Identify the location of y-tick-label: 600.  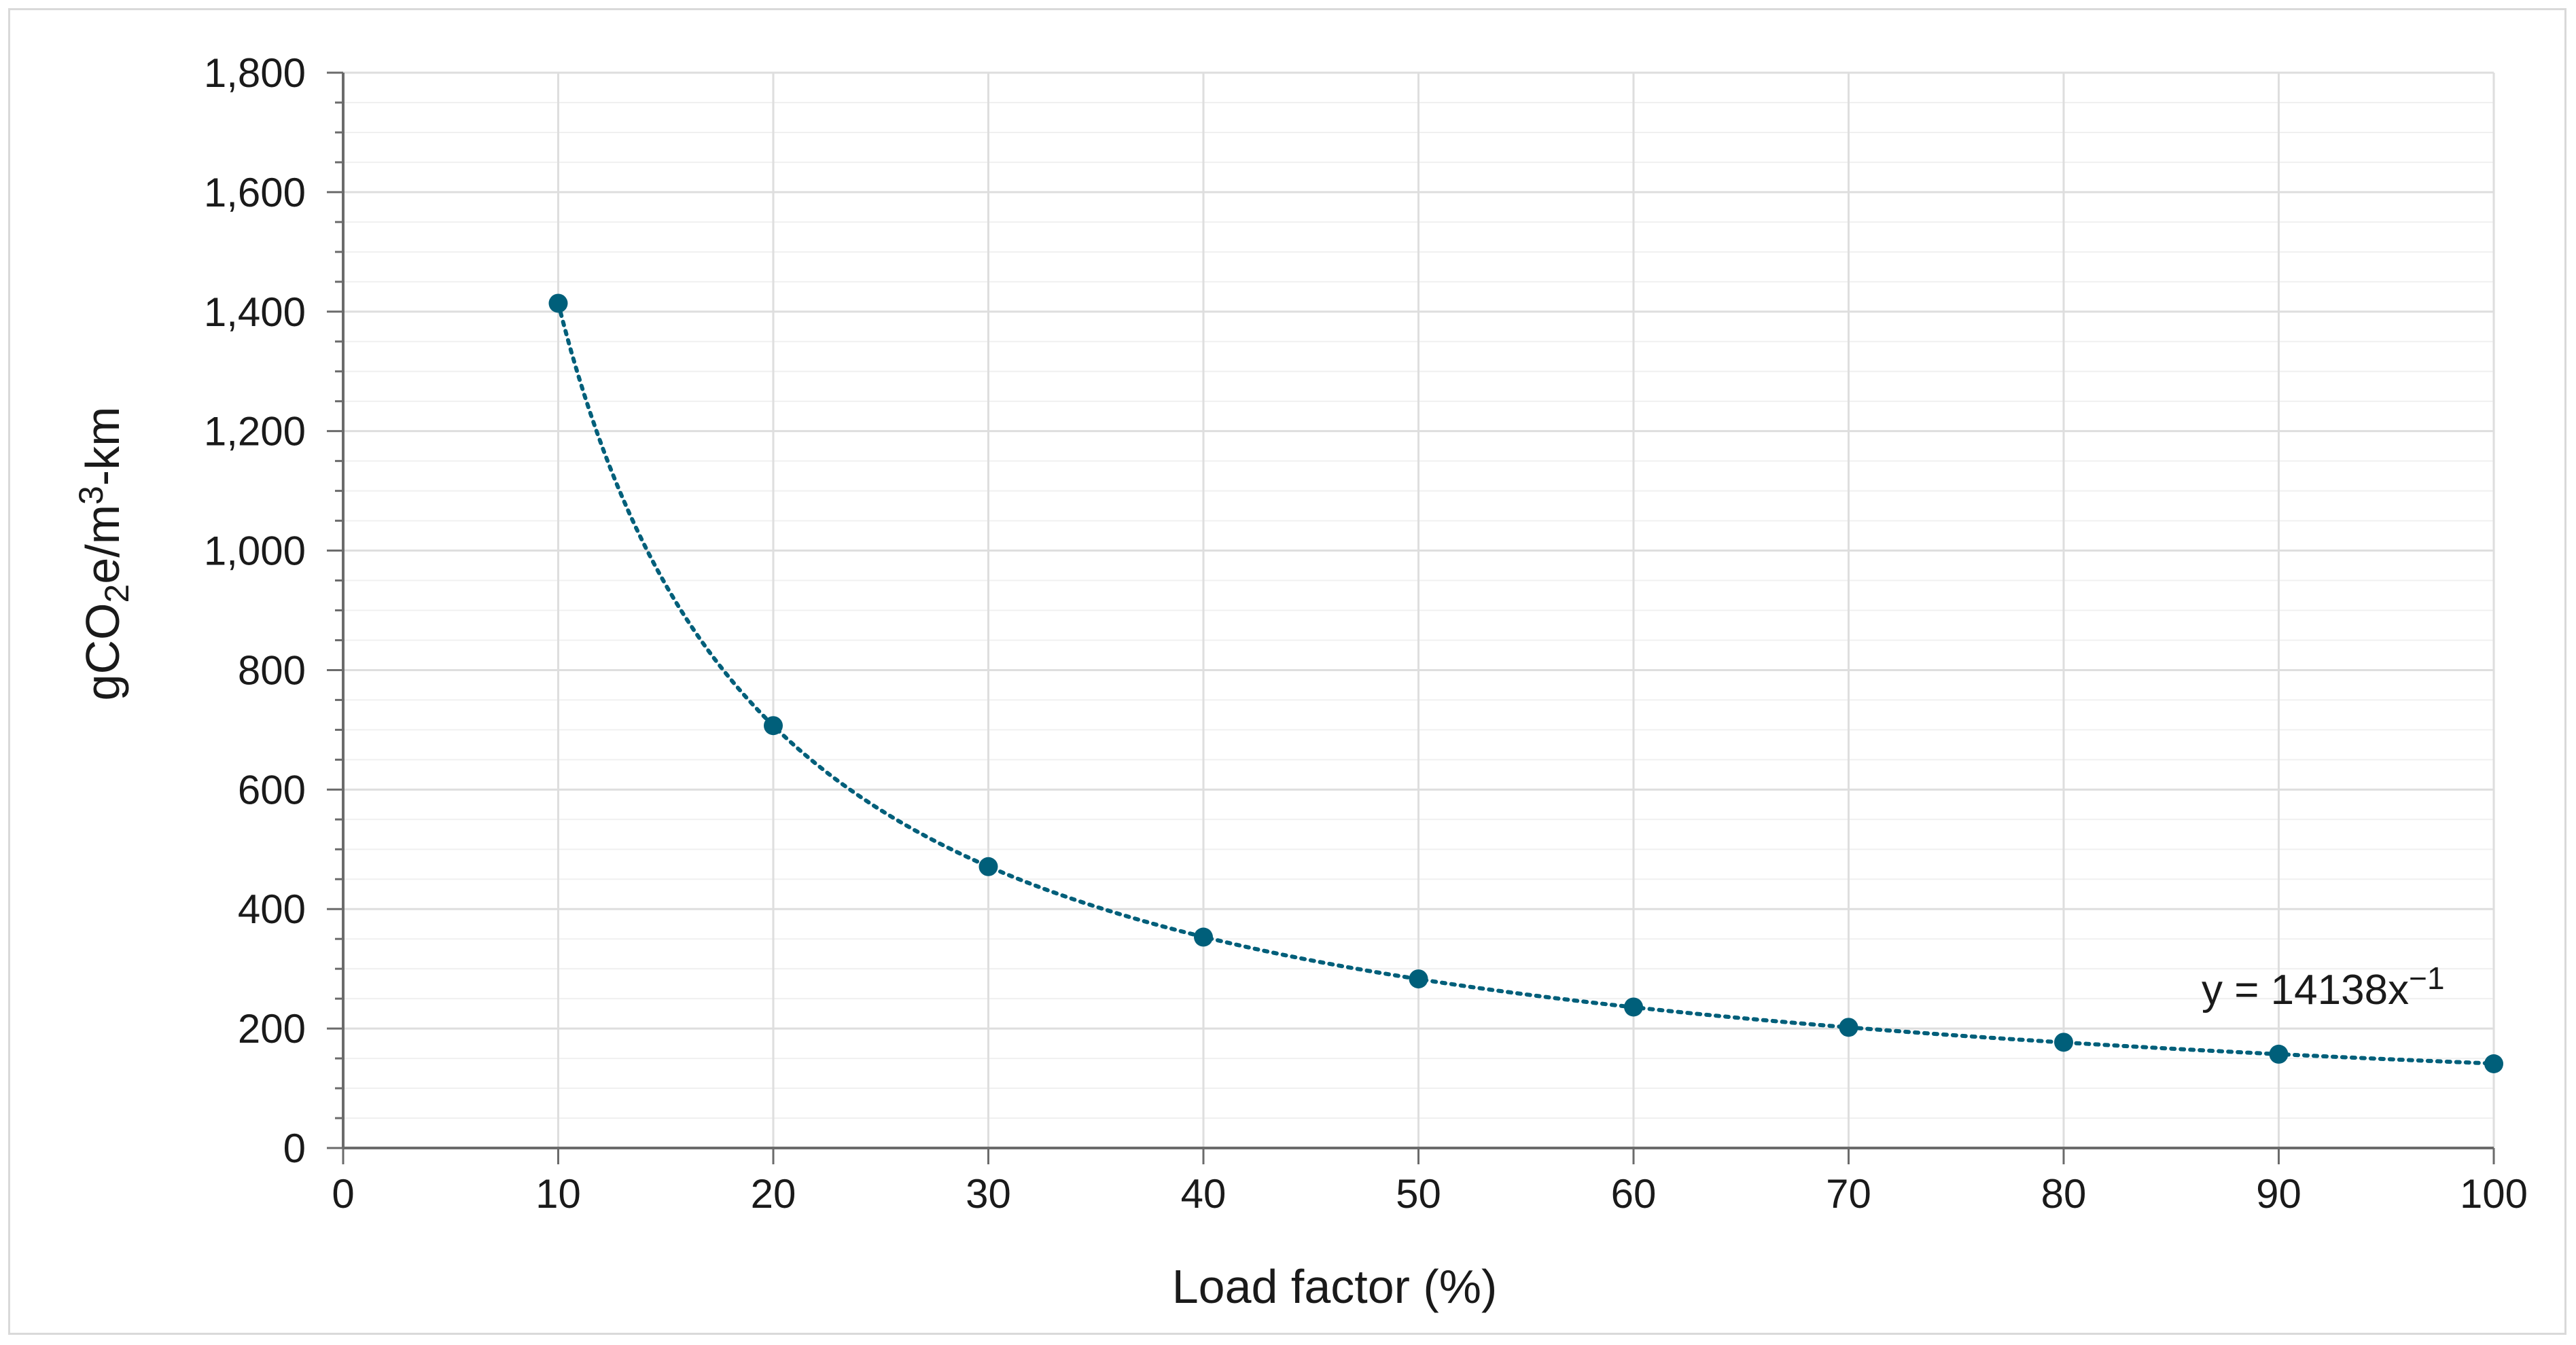
(272, 790).